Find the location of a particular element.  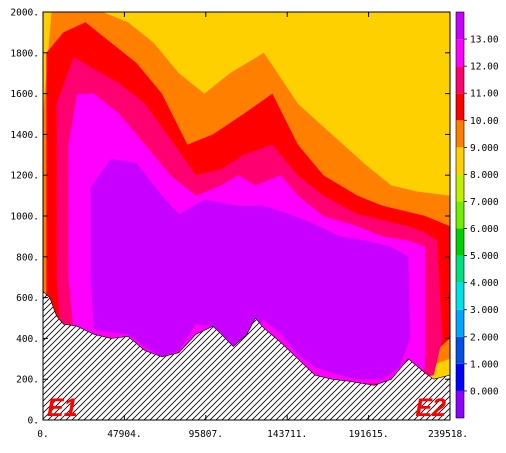

colorbar-label: 8.000 is located at coordinates (484, 175).